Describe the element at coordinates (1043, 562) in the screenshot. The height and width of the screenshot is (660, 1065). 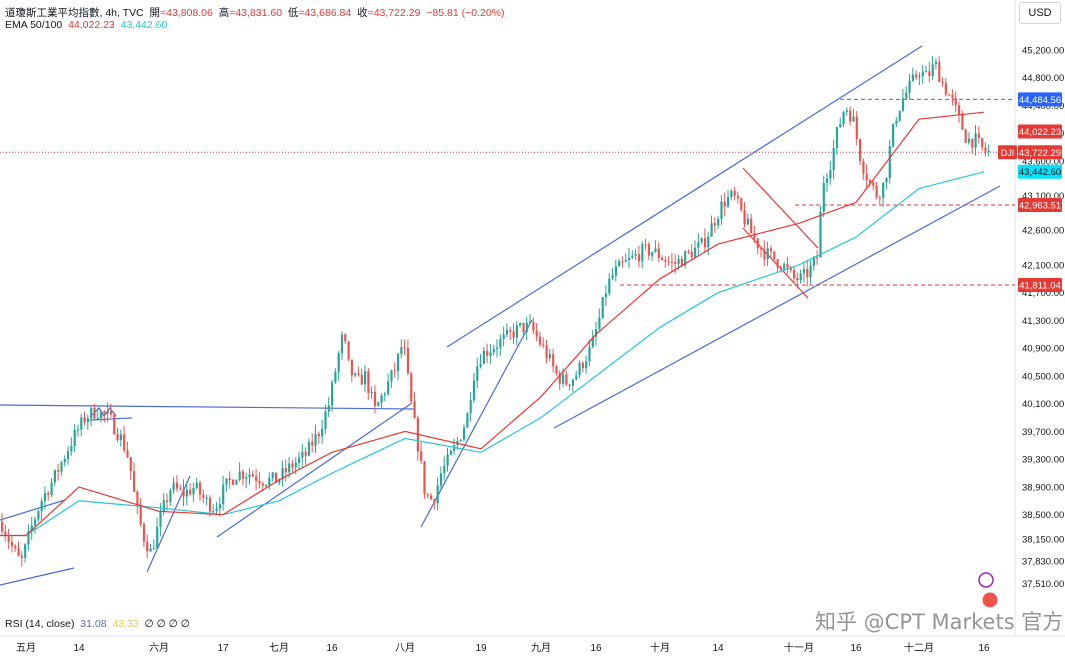
I see `y-tick-label: 37,830.00` at that location.